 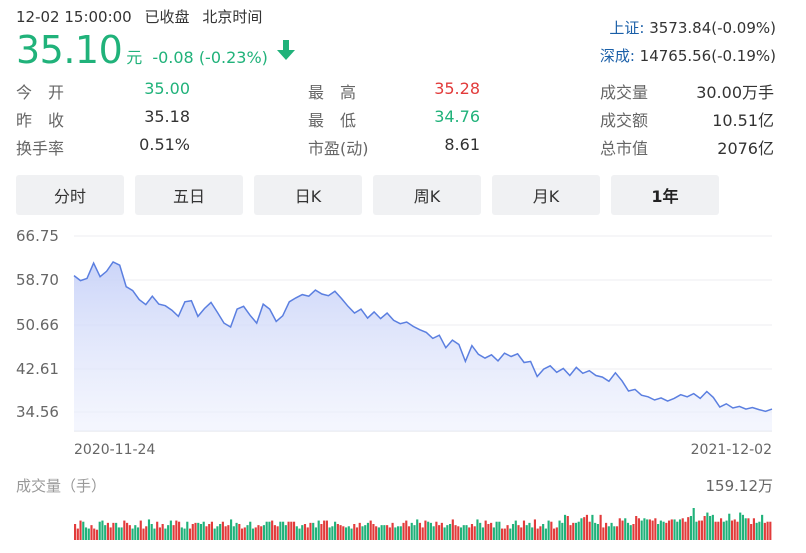 What do you see at coordinates (692, 27) in the screenshot?
I see `index-shanghai: 上证: 3573.84(-0.09%)` at bounding box center [692, 27].